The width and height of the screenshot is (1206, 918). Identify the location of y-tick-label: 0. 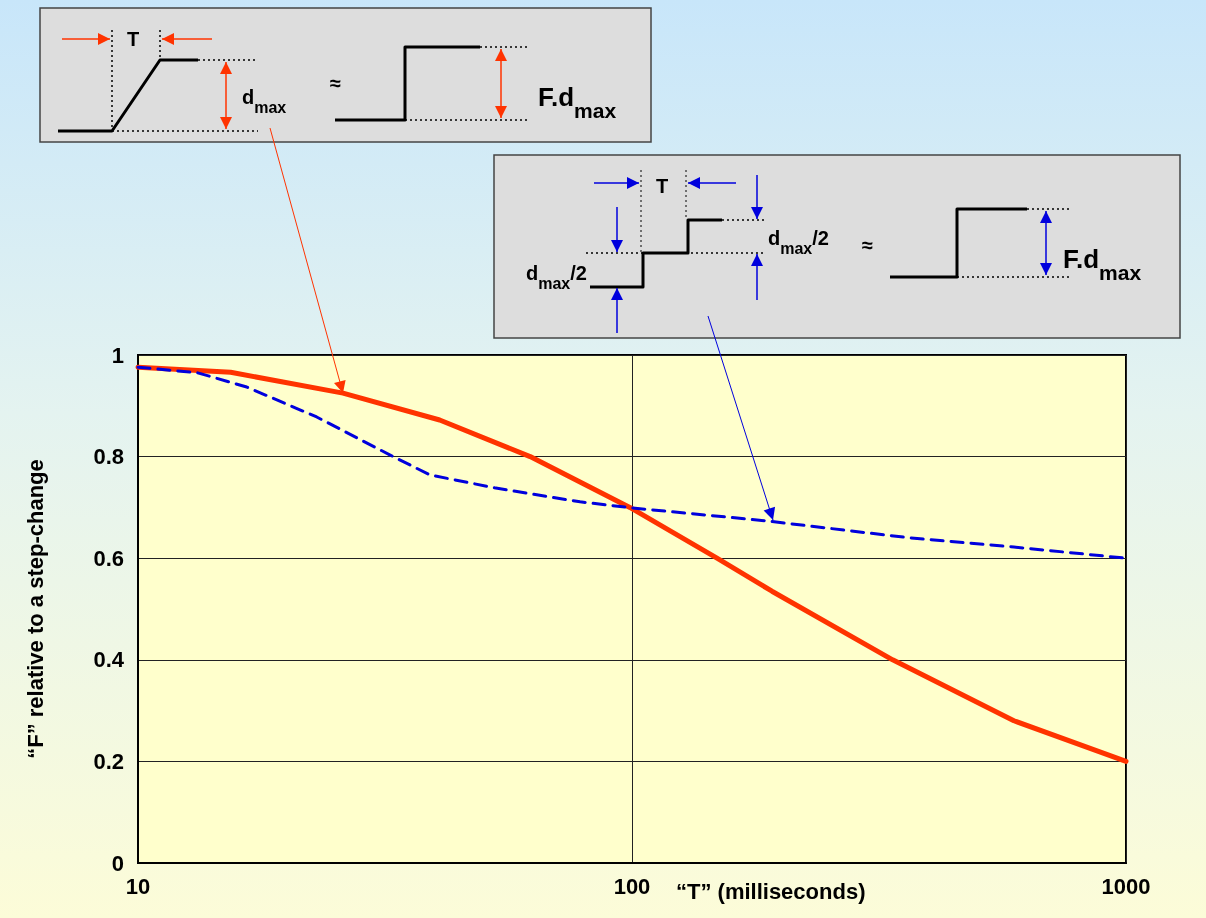
(117, 863).